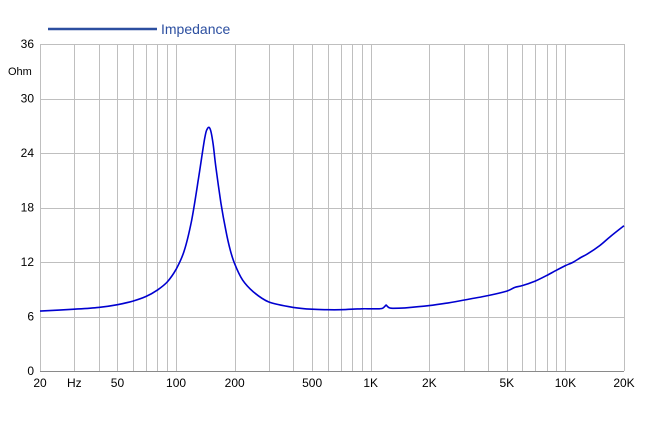 This screenshot has width=650, height=427. I want to click on y-tick-label: 24, so click(28, 153).